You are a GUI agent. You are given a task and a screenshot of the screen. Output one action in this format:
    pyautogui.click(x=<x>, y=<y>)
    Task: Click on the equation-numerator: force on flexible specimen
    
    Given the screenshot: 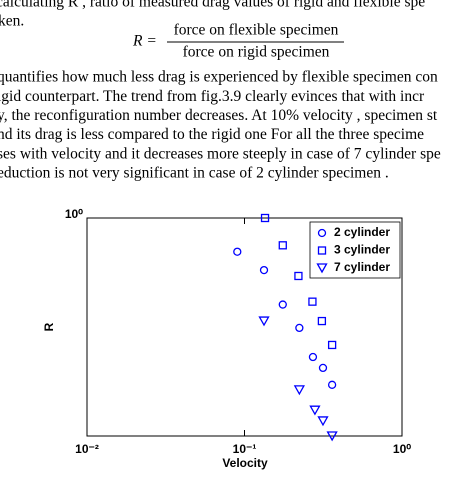 What is the action you would take?
    pyautogui.click(x=256, y=30)
    